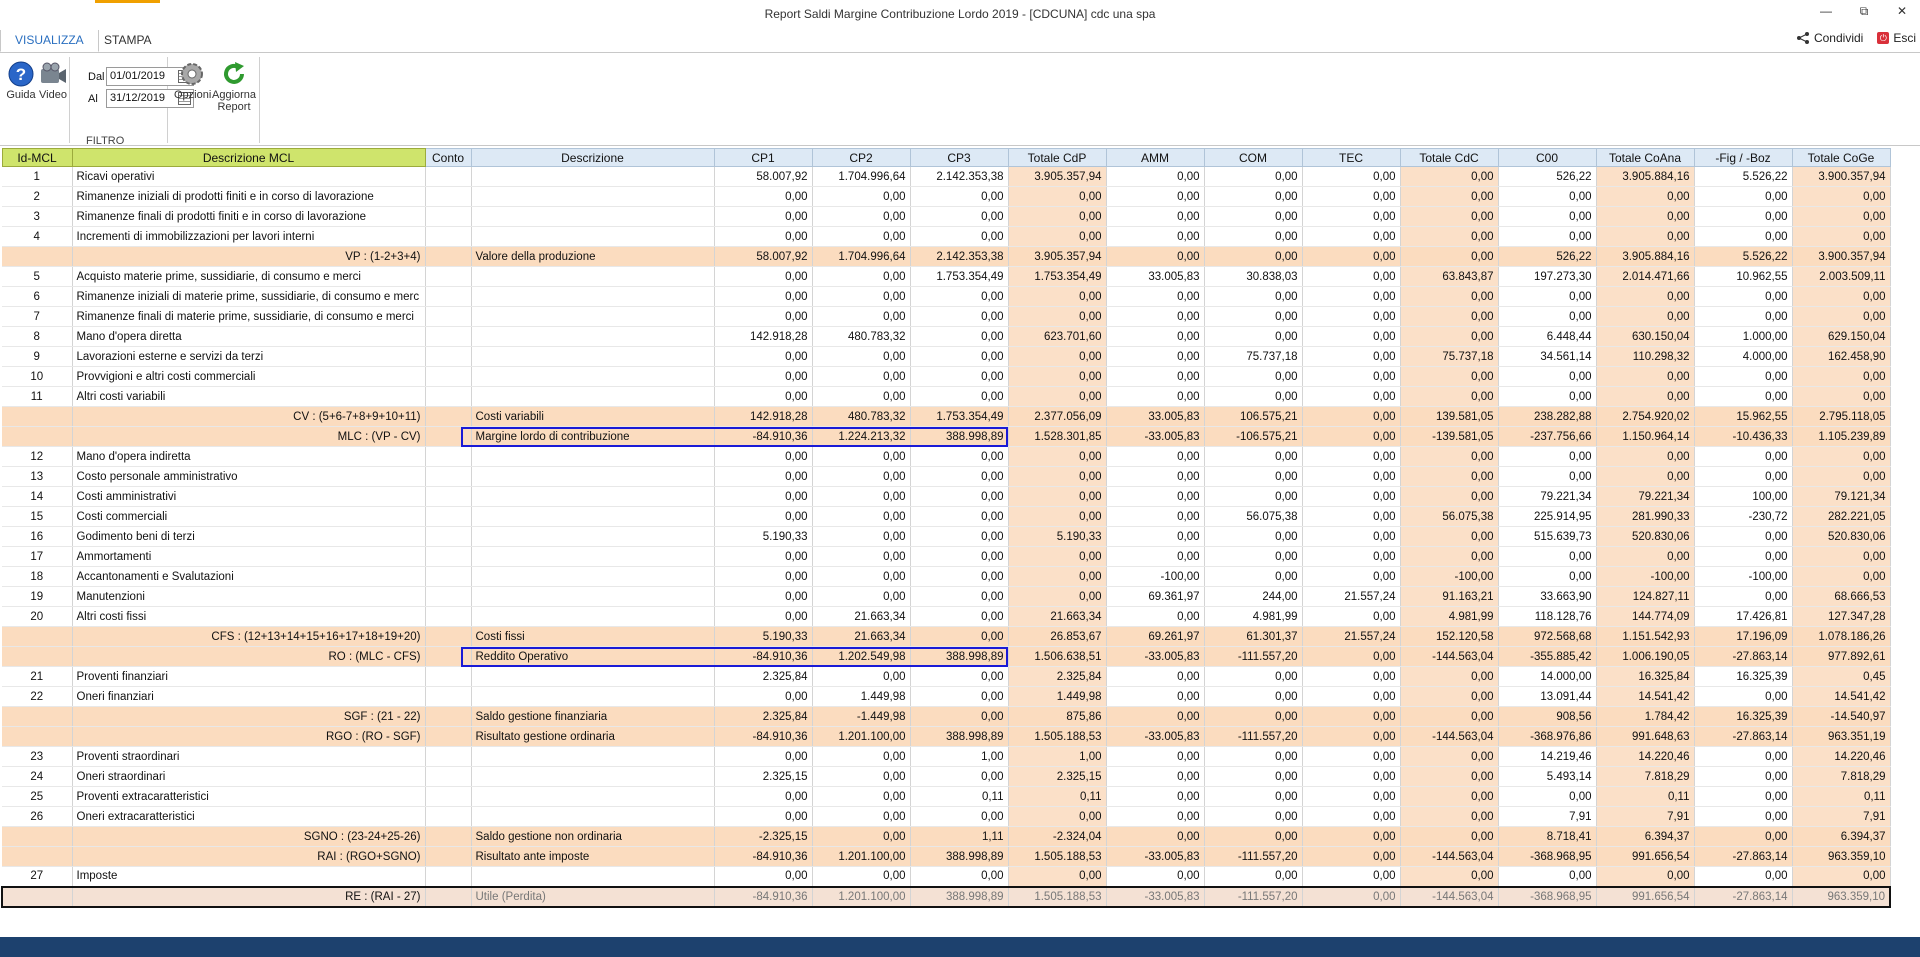 Image resolution: width=1920 pixels, height=957 pixels. What do you see at coordinates (1449, 157) in the screenshot?
I see `col-header: Totale CdC` at bounding box center [1449, 157].